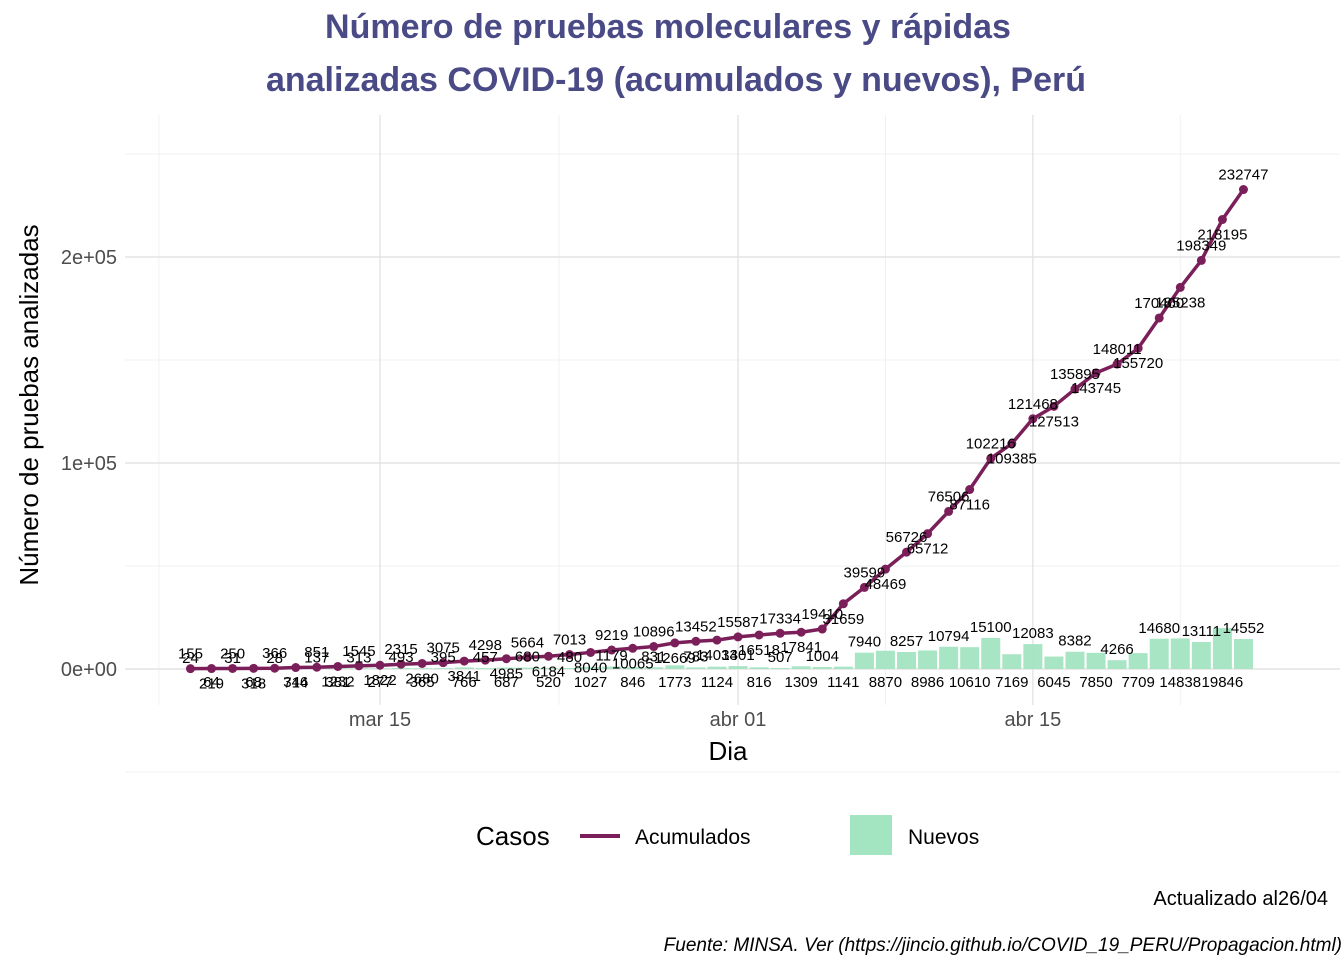  I want to click on label-acumulados: 48469, so click(886, 584).